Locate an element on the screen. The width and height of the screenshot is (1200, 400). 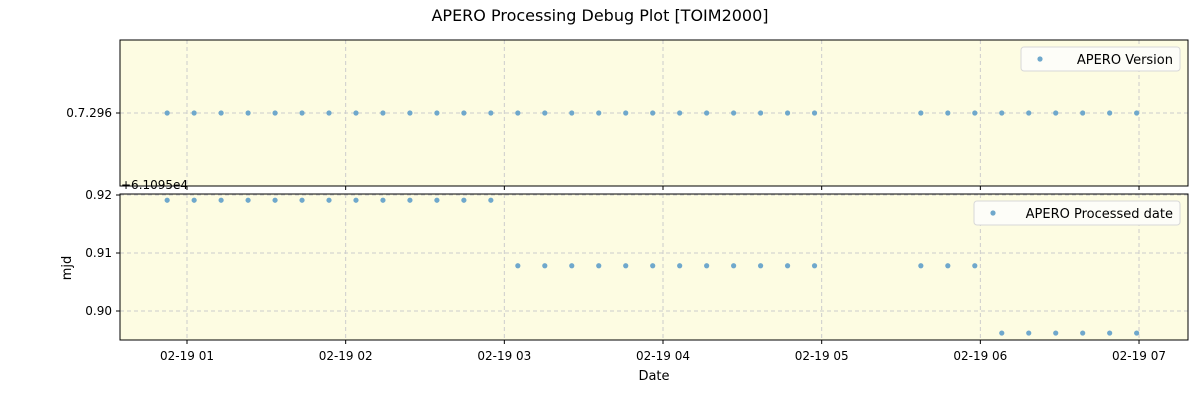
x-tick-label: 02-19 01 is located at coordinates (187, 356).